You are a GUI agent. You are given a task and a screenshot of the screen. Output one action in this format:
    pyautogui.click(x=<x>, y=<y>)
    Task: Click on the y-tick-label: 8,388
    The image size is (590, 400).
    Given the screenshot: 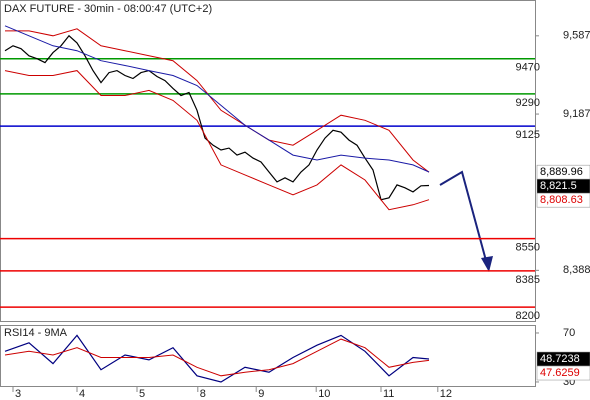 What is the action you would take?
    pyautogui.click(x=576, y=270)
    